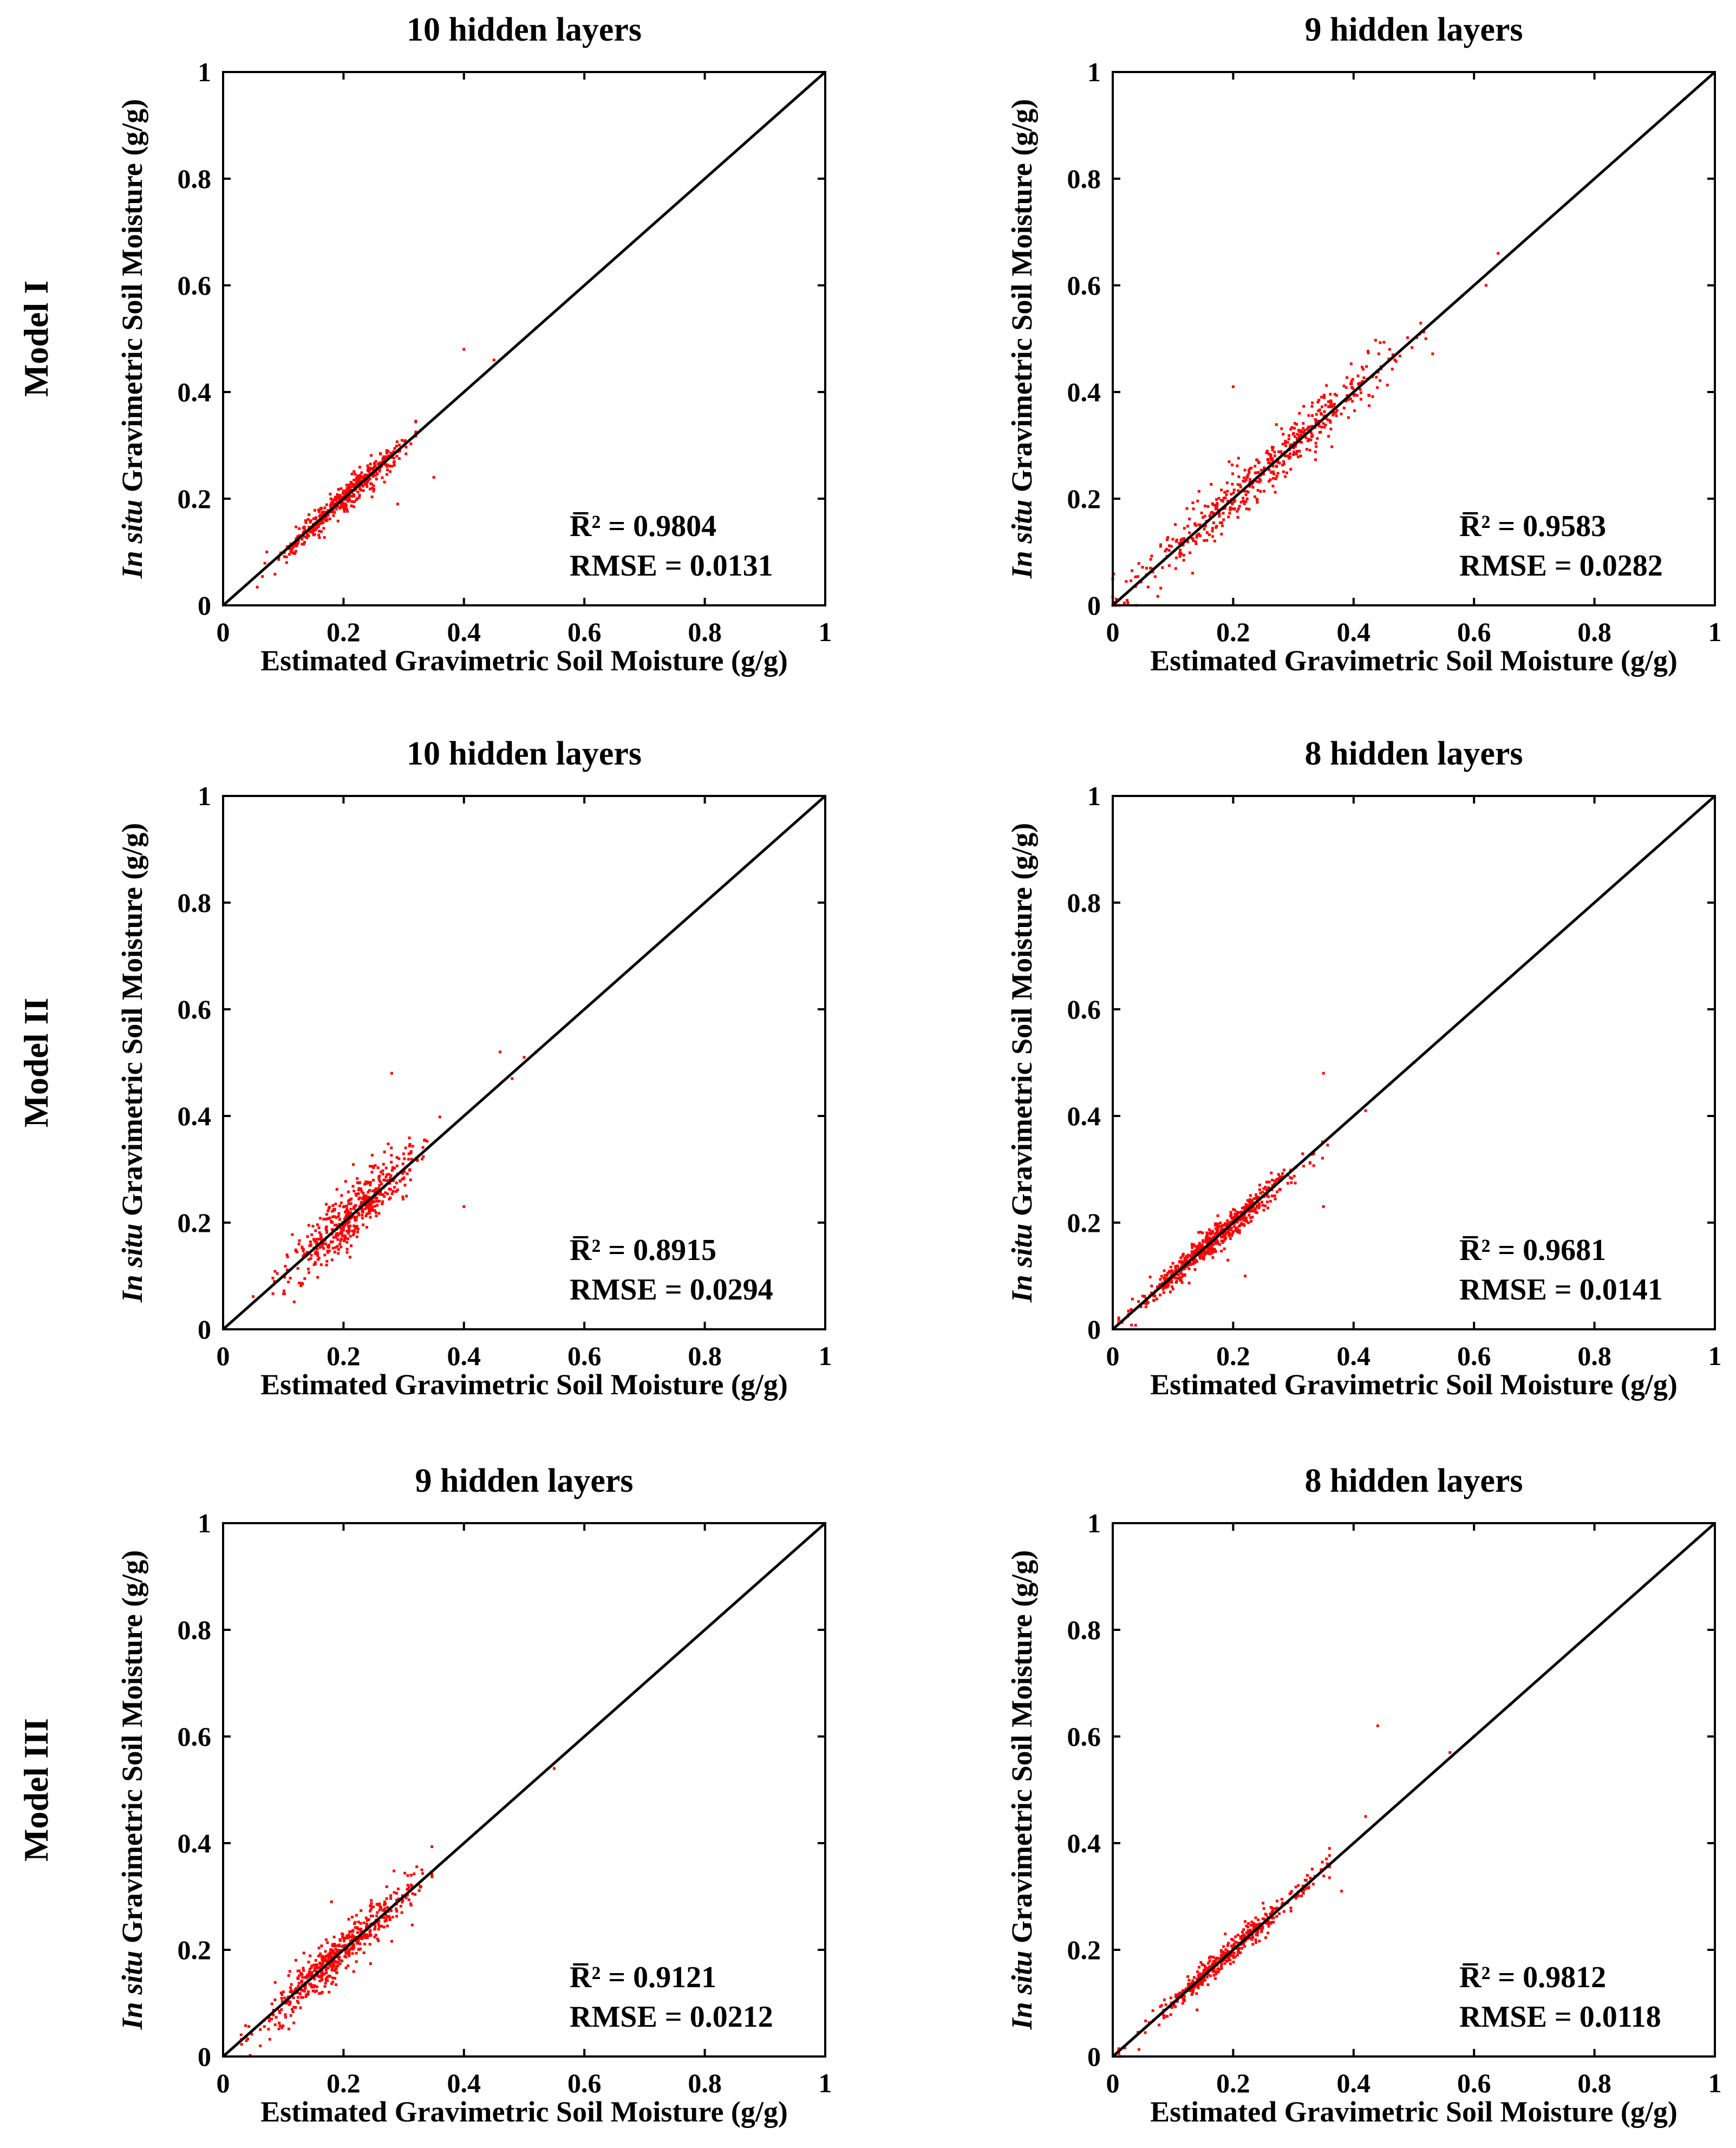 Image resolution: width=1736 pixels, height=2148 pixels. I want to click on r2-annotation: R̅² = 0.9583, so click(1532, 526).